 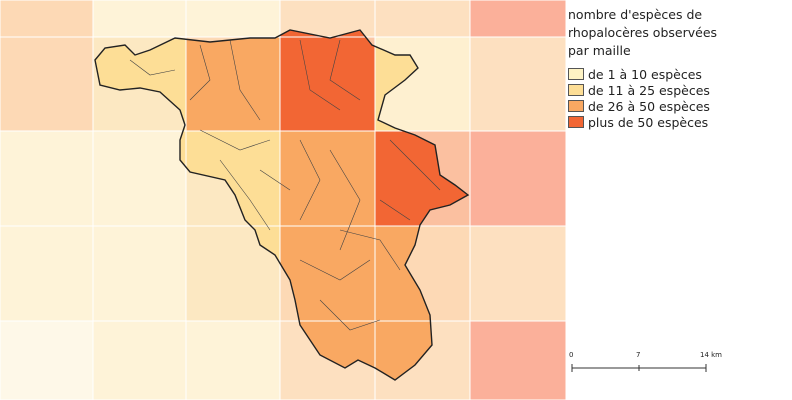 I want to click on scale-label: 7, so click(x=638, y=355).